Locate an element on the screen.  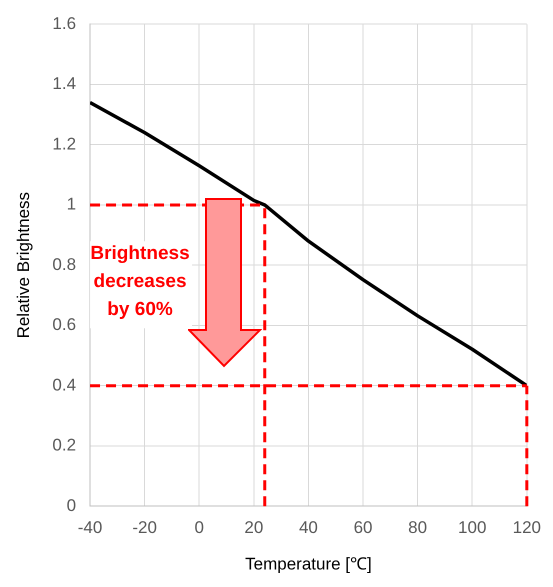
x-tick-label: 0 is located at coordinates (199, 528).